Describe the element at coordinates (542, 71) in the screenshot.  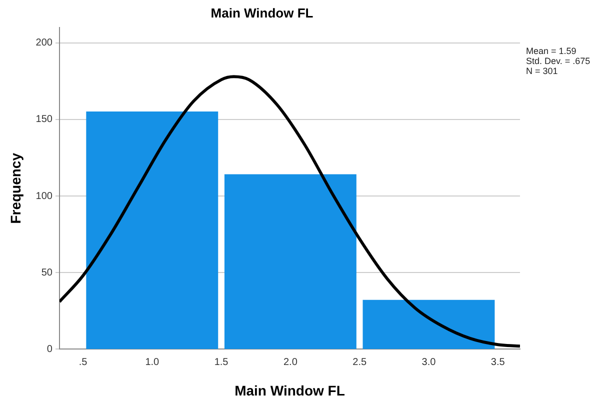
I see `text: N = 301` at that location.